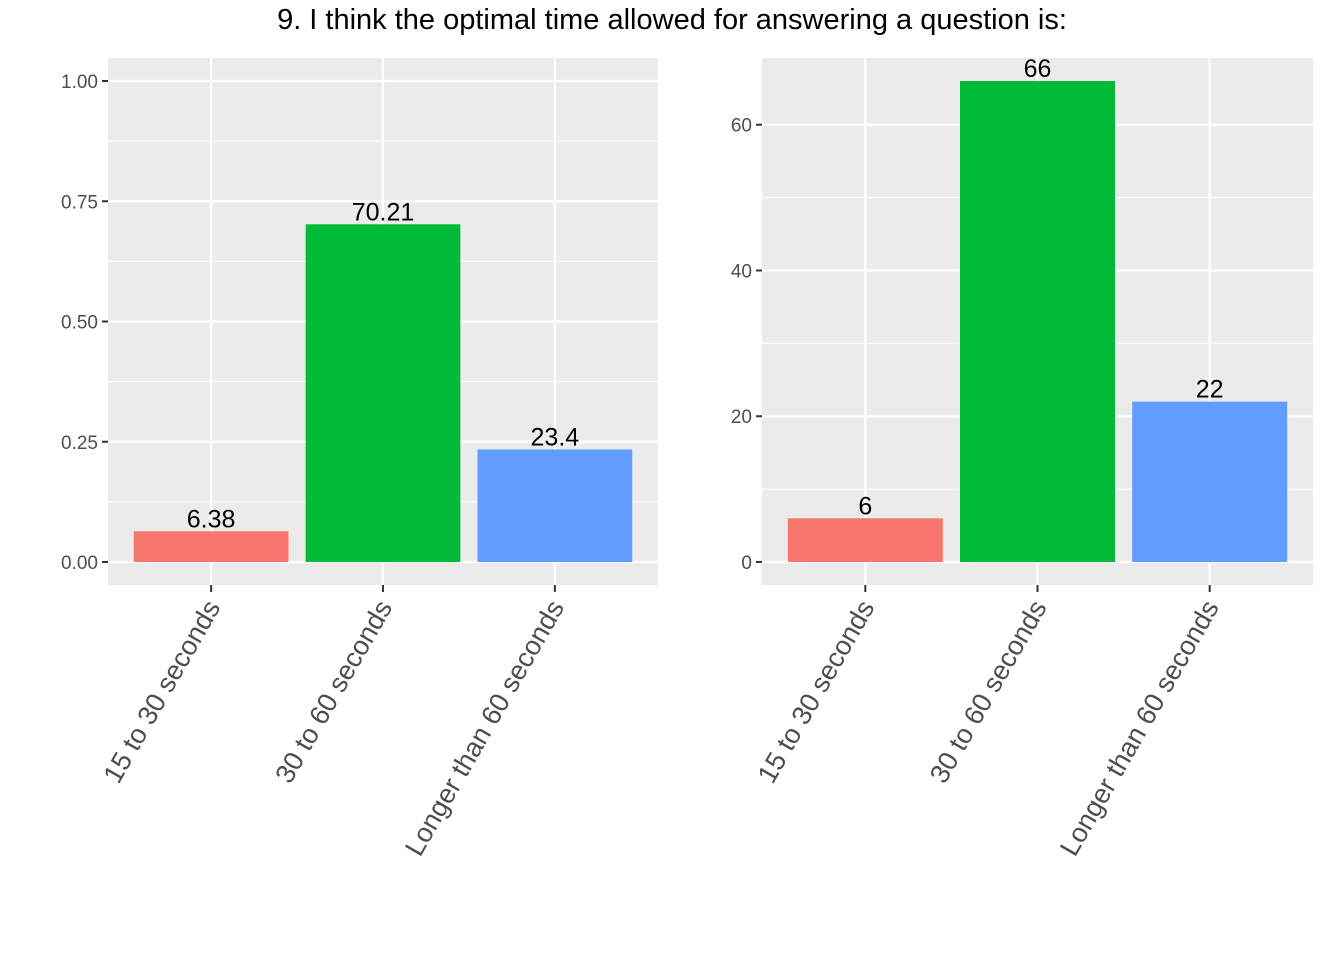 This screenshot has height=960, width=1344. What do you see at coordinates (1210, 390) in the screenshot?
I see `data-label-3: 22` at bounding box center [1210, 390].